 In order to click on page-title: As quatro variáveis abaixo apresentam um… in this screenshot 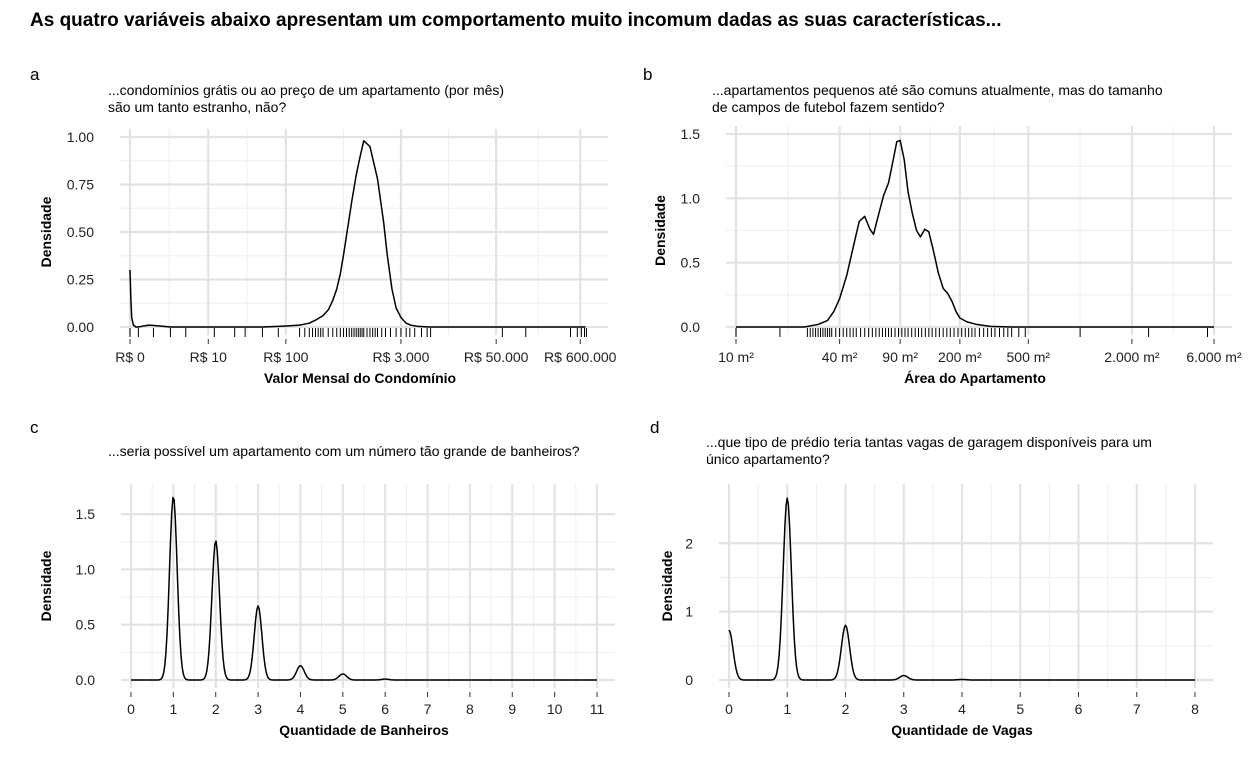, I will do `click(516, 20)`.